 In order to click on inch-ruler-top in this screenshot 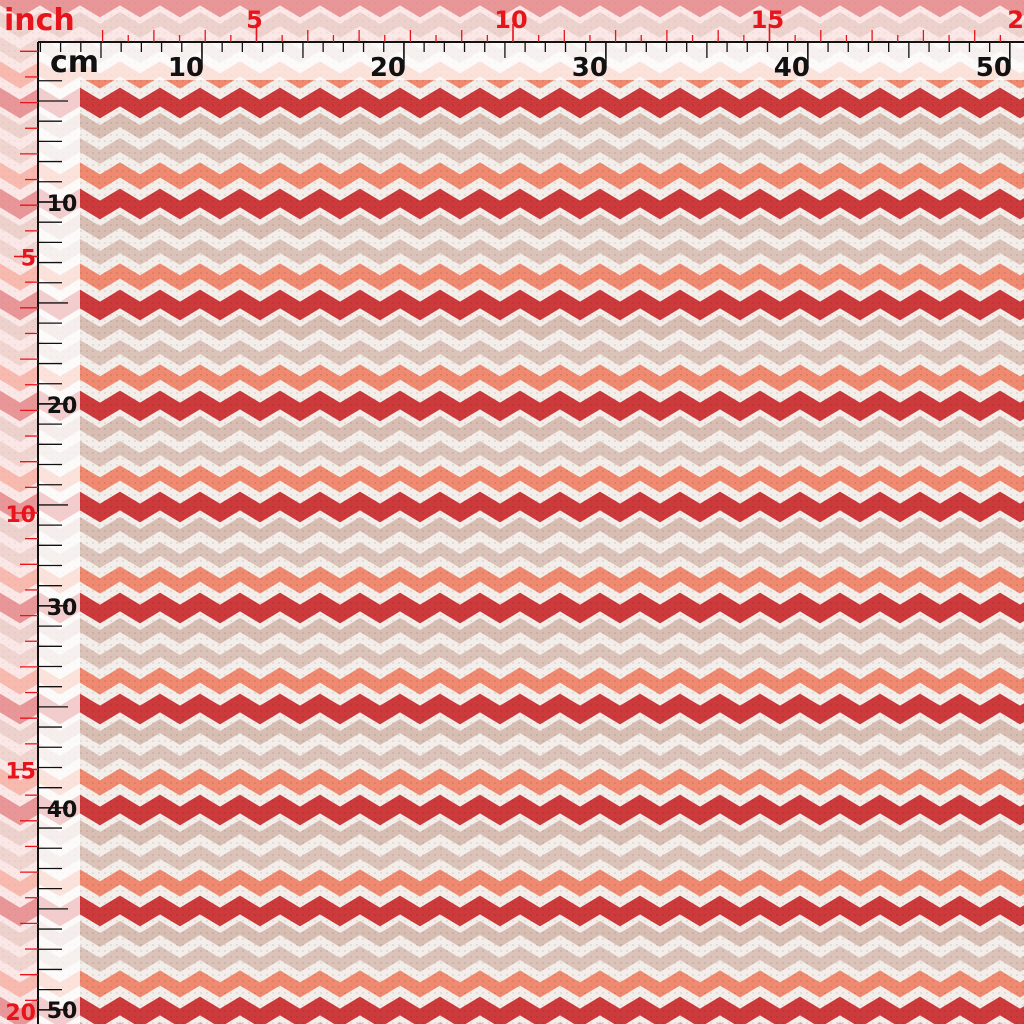, I will do `click(512, 21)`.